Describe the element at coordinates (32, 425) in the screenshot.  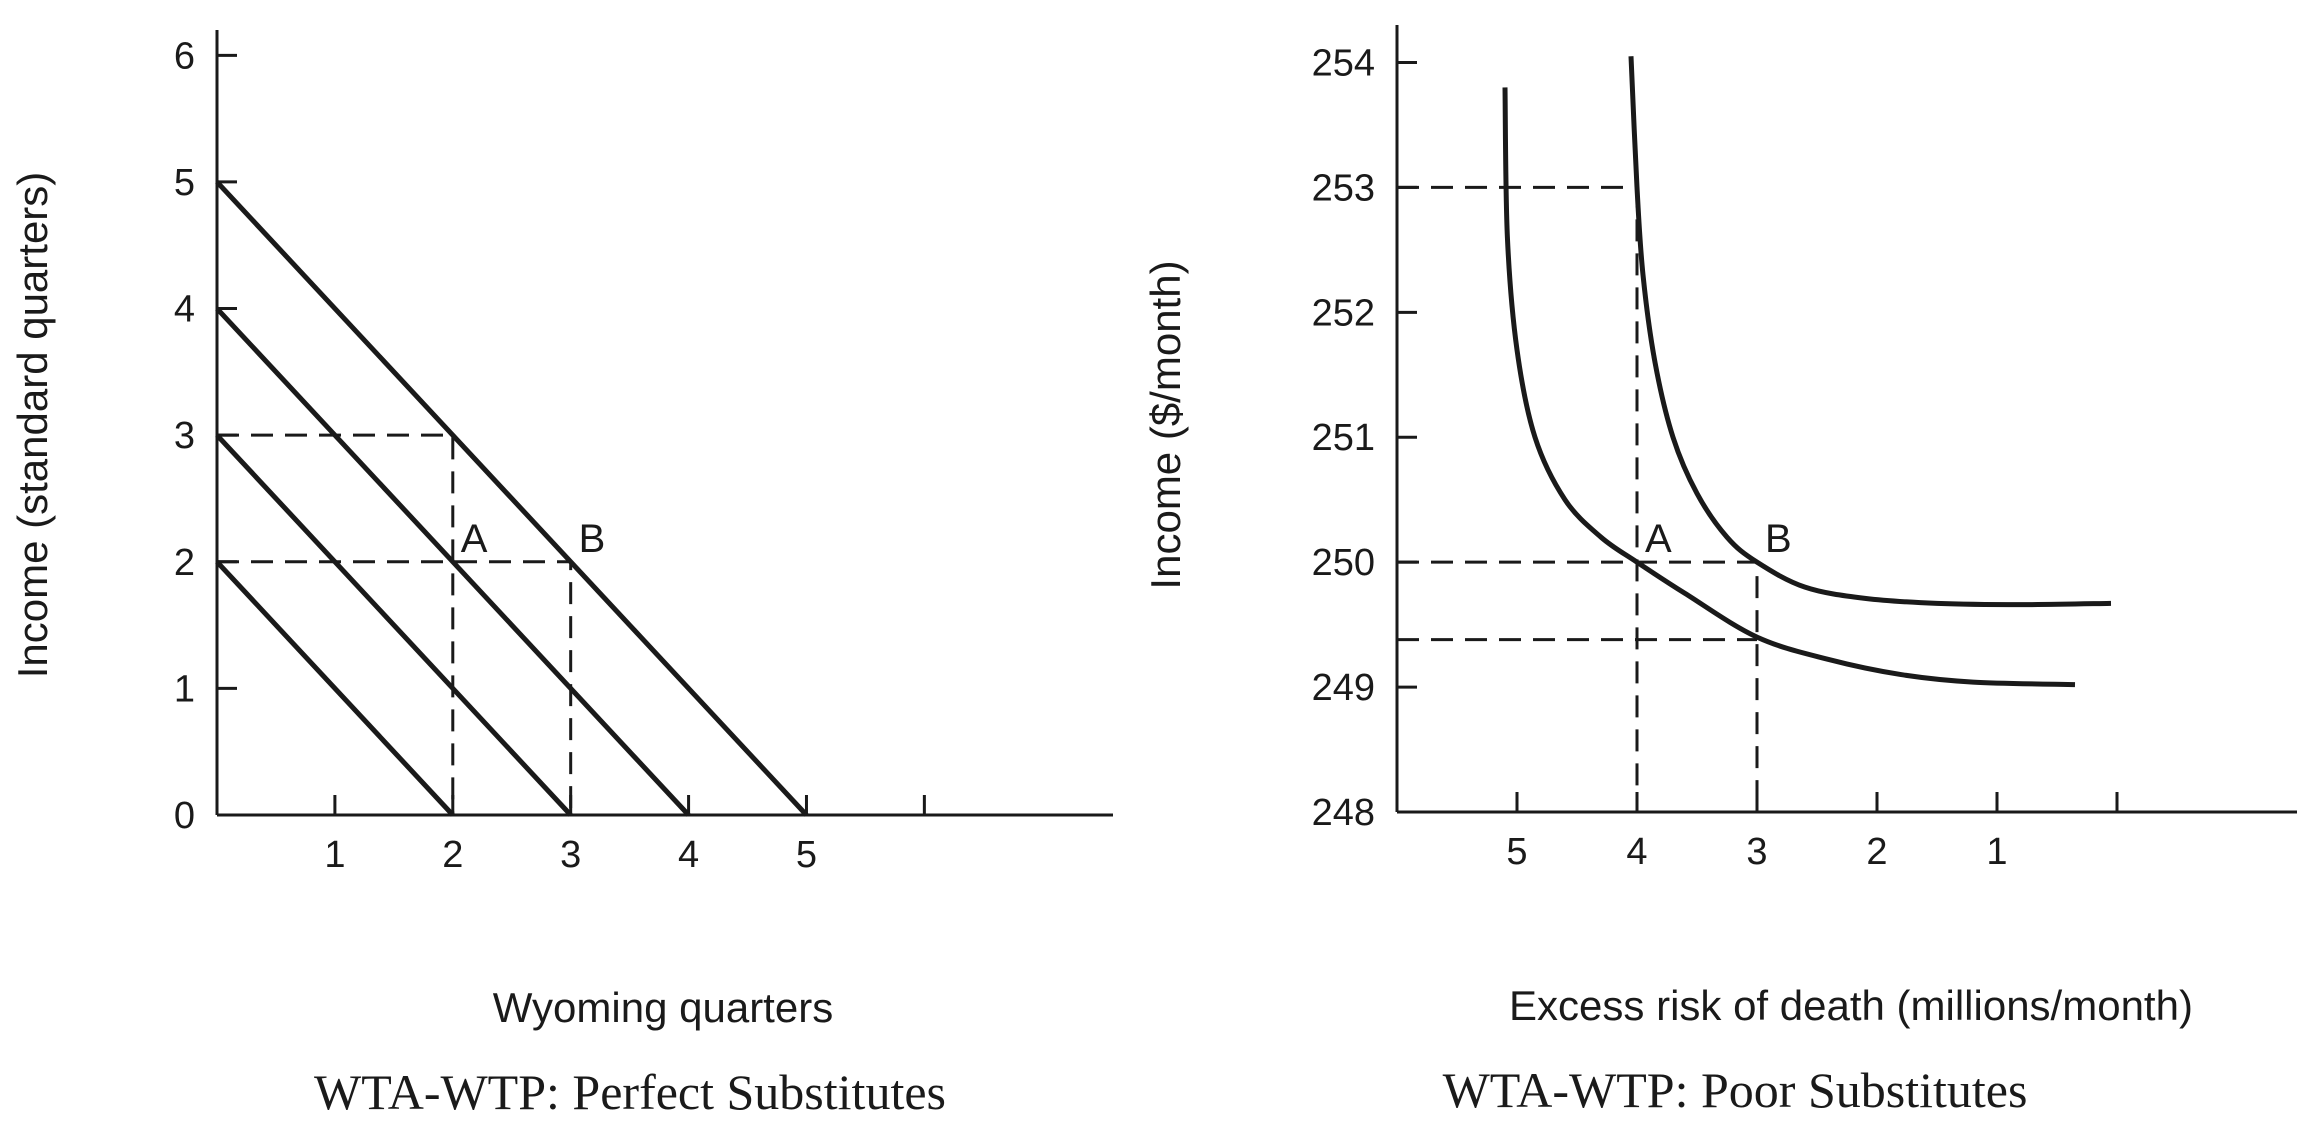
I see `y-axis-title: Income (standard quarters)` at that location.